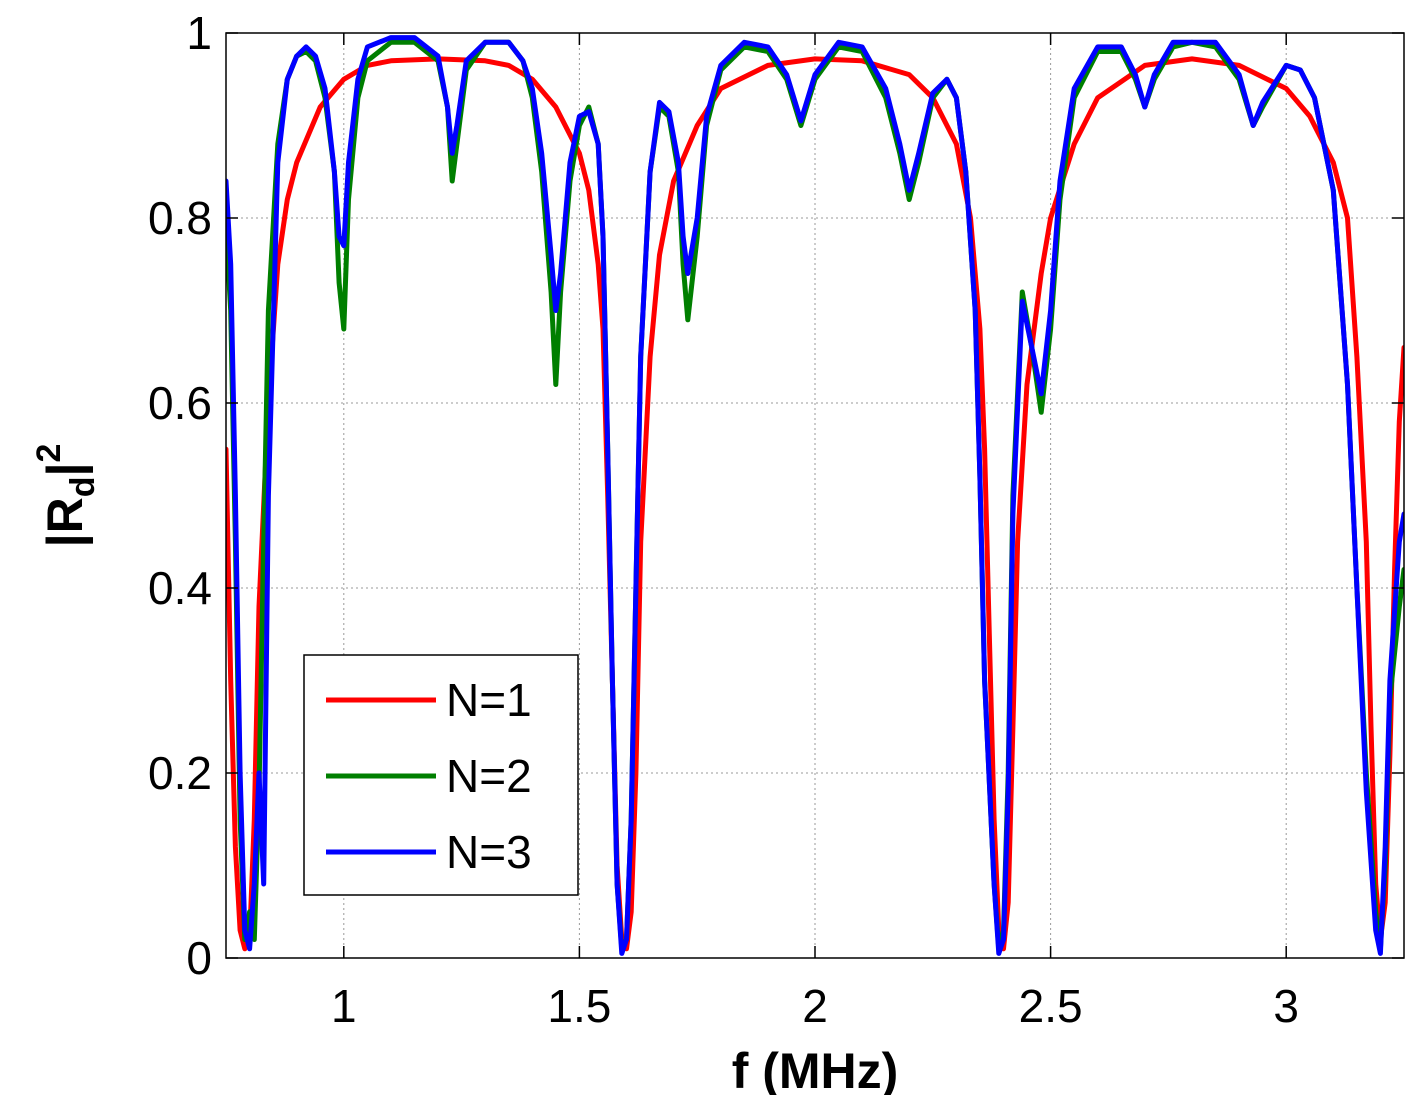 The image size is (1414, 1095). I want to click on legend-label-3: N=3, so click(489, 852).